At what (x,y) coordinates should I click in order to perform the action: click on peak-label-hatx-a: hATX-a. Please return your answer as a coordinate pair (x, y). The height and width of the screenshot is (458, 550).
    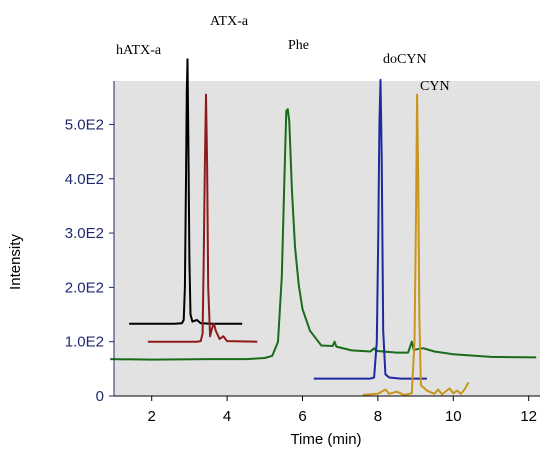
    Looking at the image, I should click on (139, 50).